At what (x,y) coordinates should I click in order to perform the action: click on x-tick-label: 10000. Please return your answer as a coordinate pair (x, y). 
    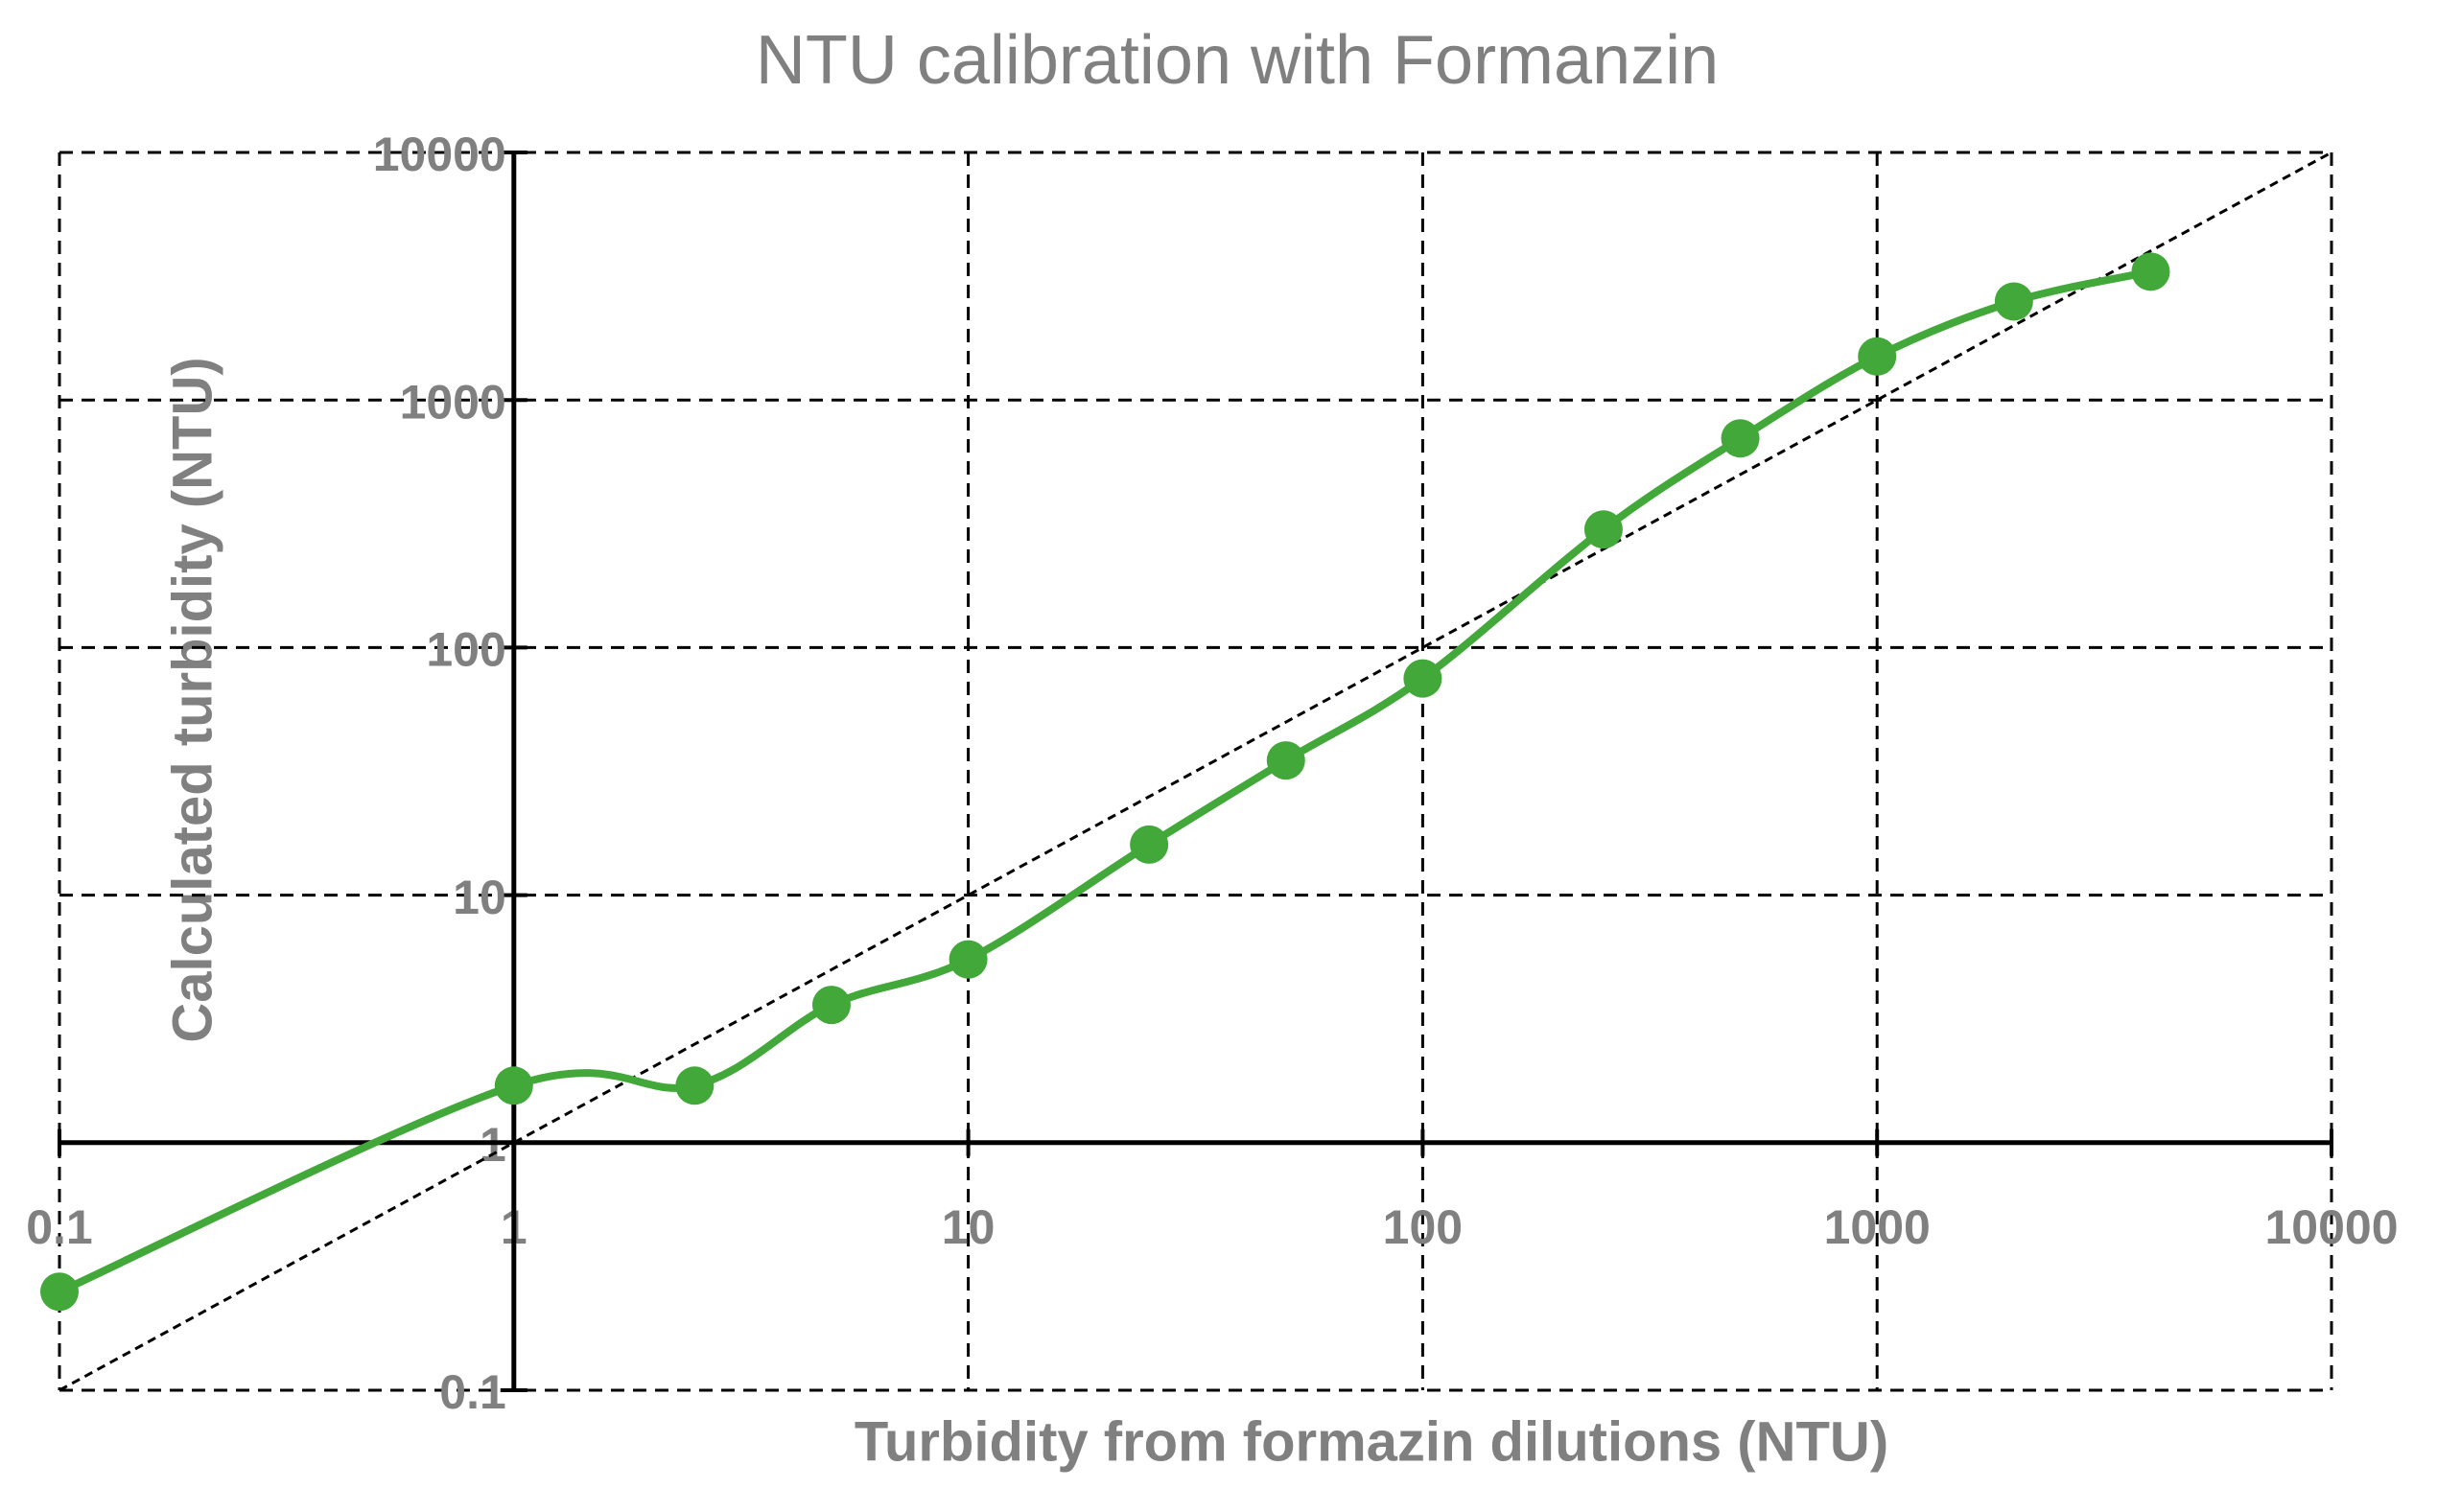
    Looking at the image, I should click on (2331, 1227).